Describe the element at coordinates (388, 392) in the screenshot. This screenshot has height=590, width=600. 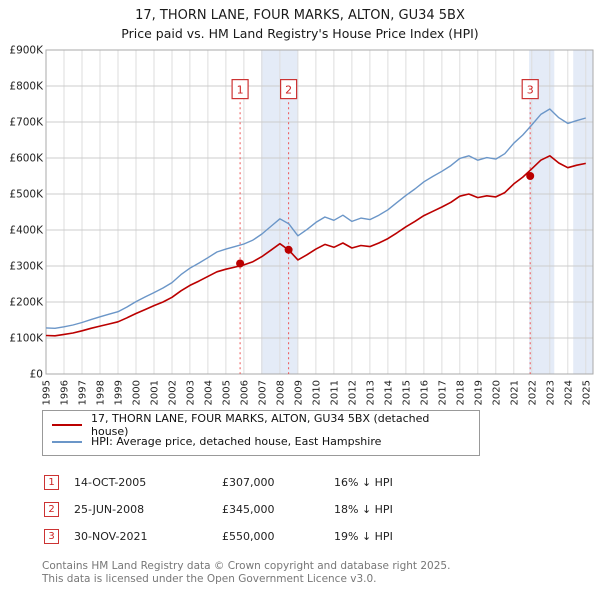
I see `svg-text: 2014` at that location.